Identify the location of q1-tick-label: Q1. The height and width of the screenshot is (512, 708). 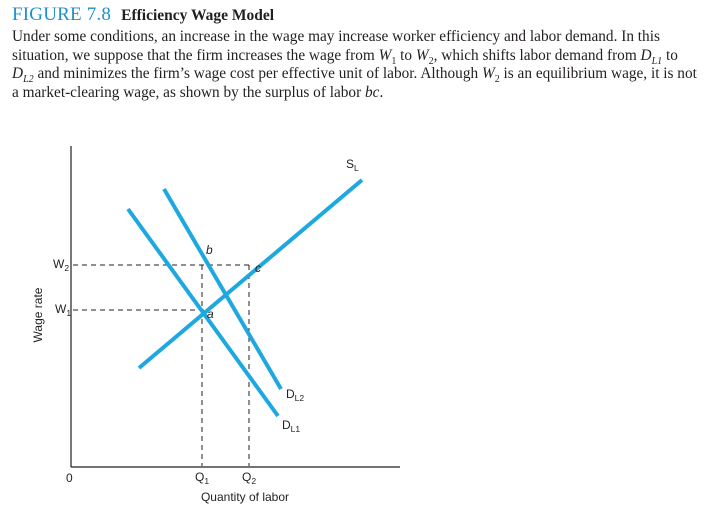
(202, 478).